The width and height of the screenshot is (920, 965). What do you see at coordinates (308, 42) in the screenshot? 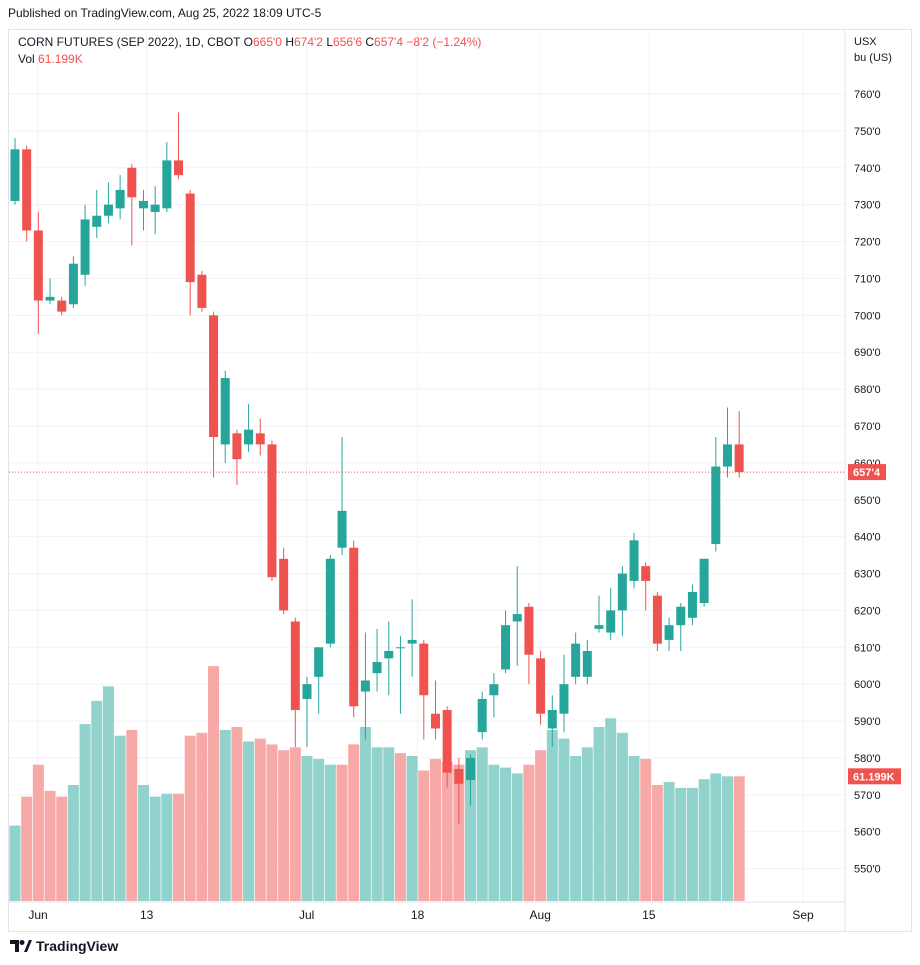
I see `high-value: 674'2` at bounding box center [308, 42].